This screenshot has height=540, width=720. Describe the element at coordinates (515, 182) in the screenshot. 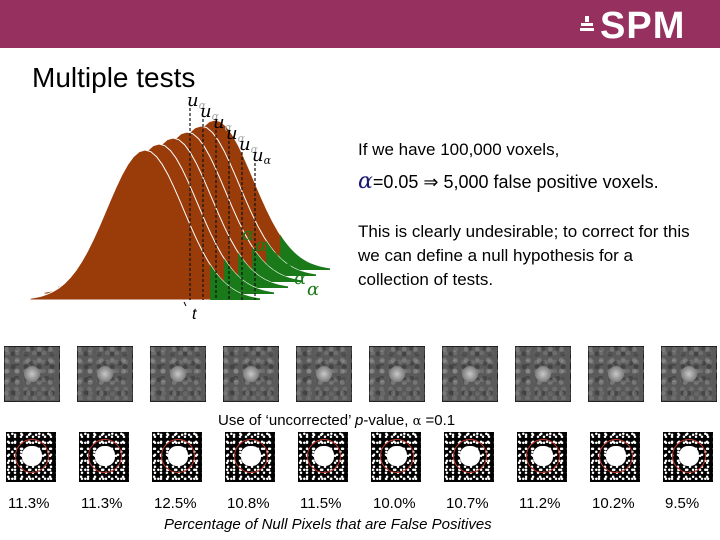

I see `false-positive-text: =0.05 ⇒ 5,000 false positive voxels.` at that location.